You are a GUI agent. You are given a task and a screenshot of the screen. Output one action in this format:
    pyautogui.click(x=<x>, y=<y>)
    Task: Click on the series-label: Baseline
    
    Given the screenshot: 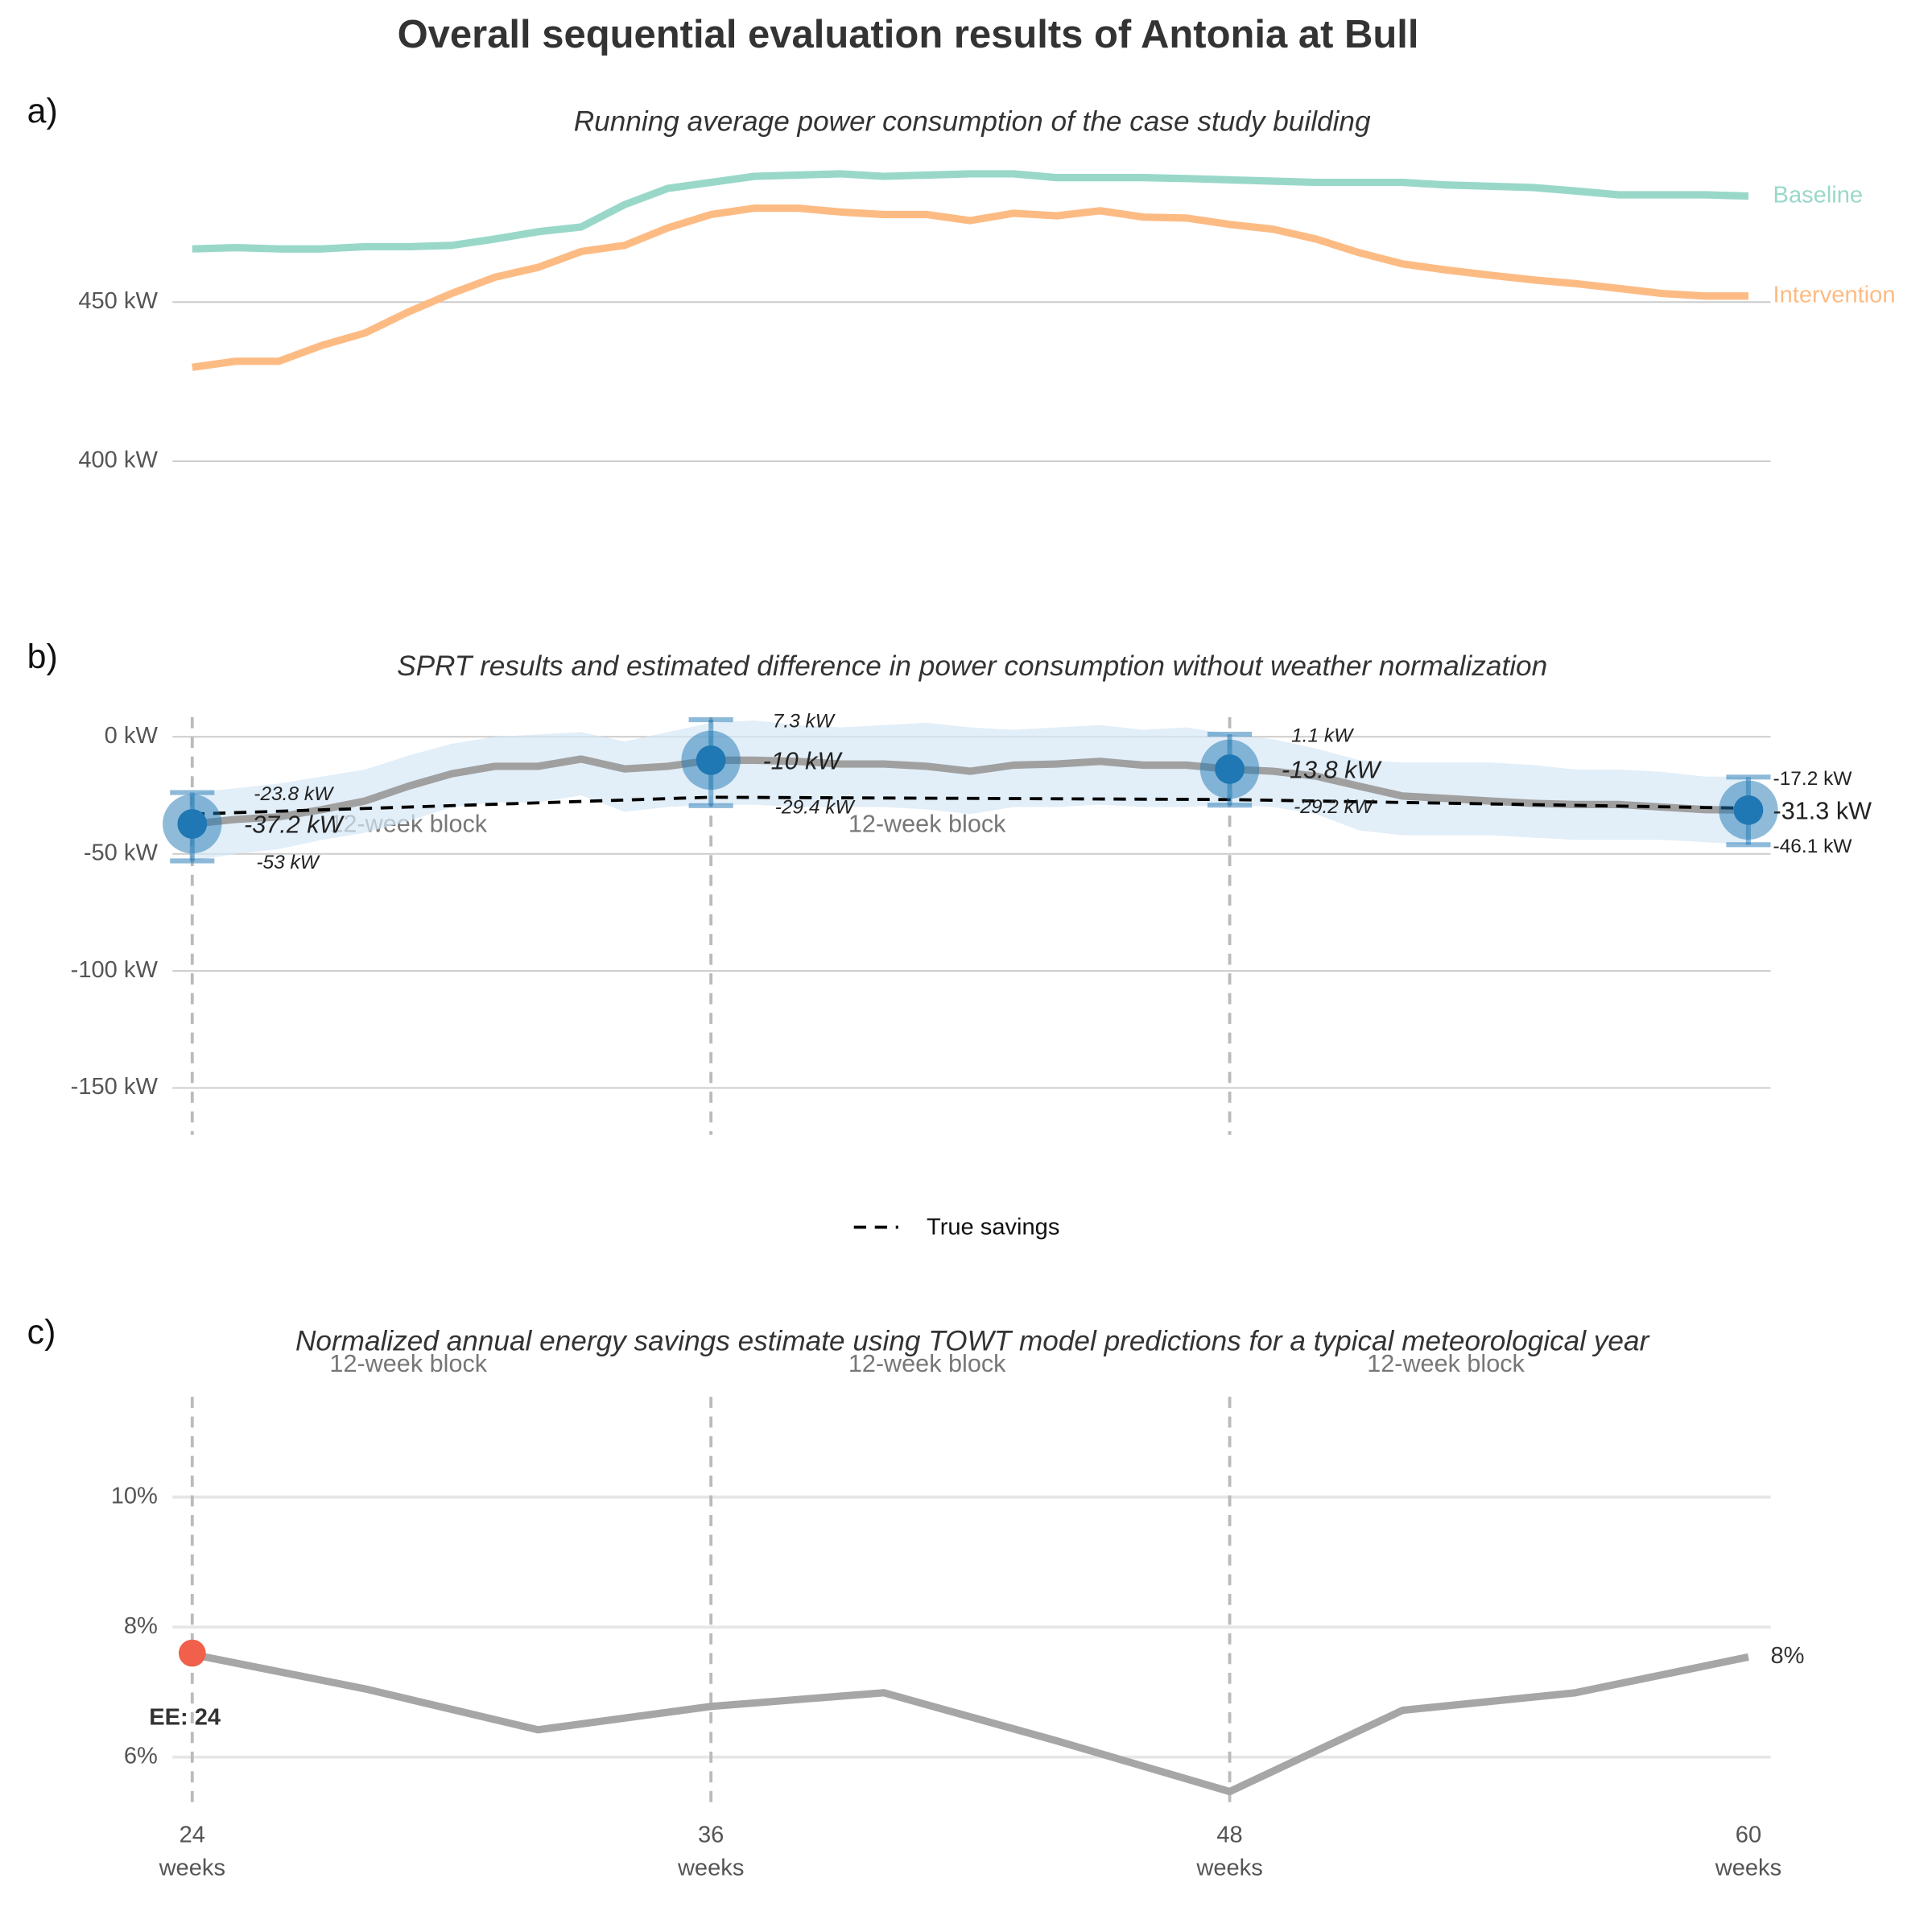 What is the action you would take?
    pyautogui.click(x=1818, y=195)
    